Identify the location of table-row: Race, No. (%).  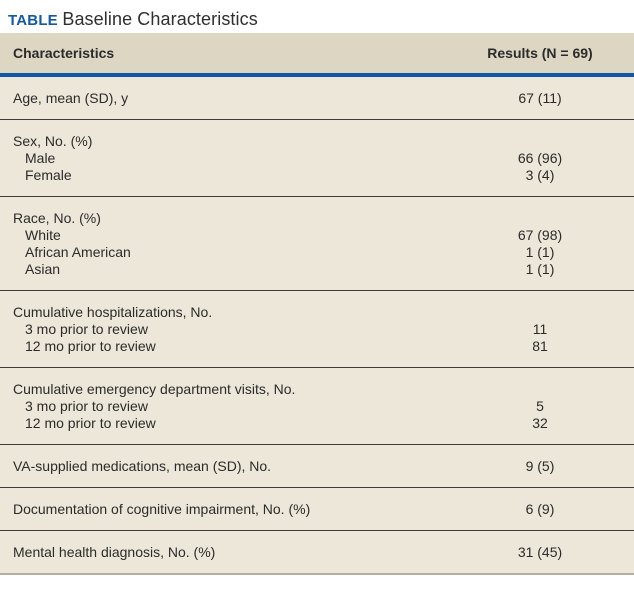
(317, 218).